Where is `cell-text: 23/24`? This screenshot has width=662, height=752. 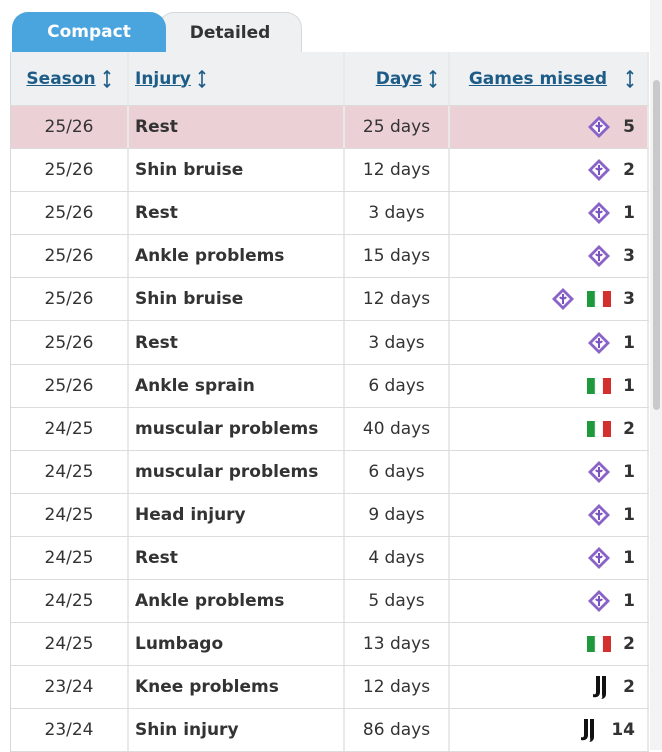
cell-text: 23/24 is located at coordinates (69, 687).